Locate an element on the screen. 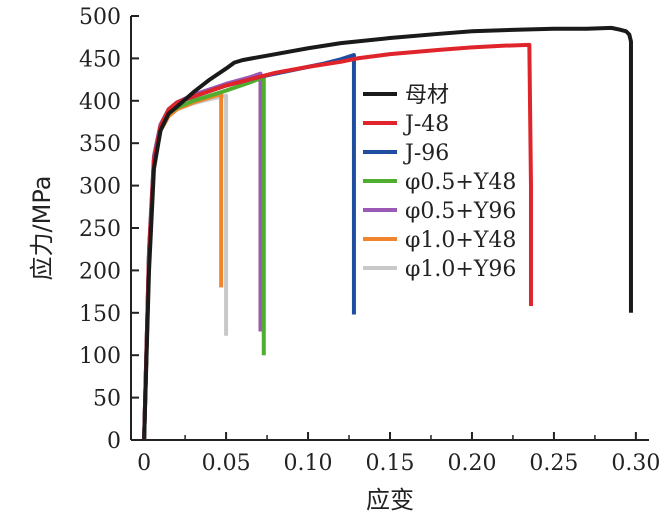  x-tick-label: 0.05 is located at coordinates (226, 463).